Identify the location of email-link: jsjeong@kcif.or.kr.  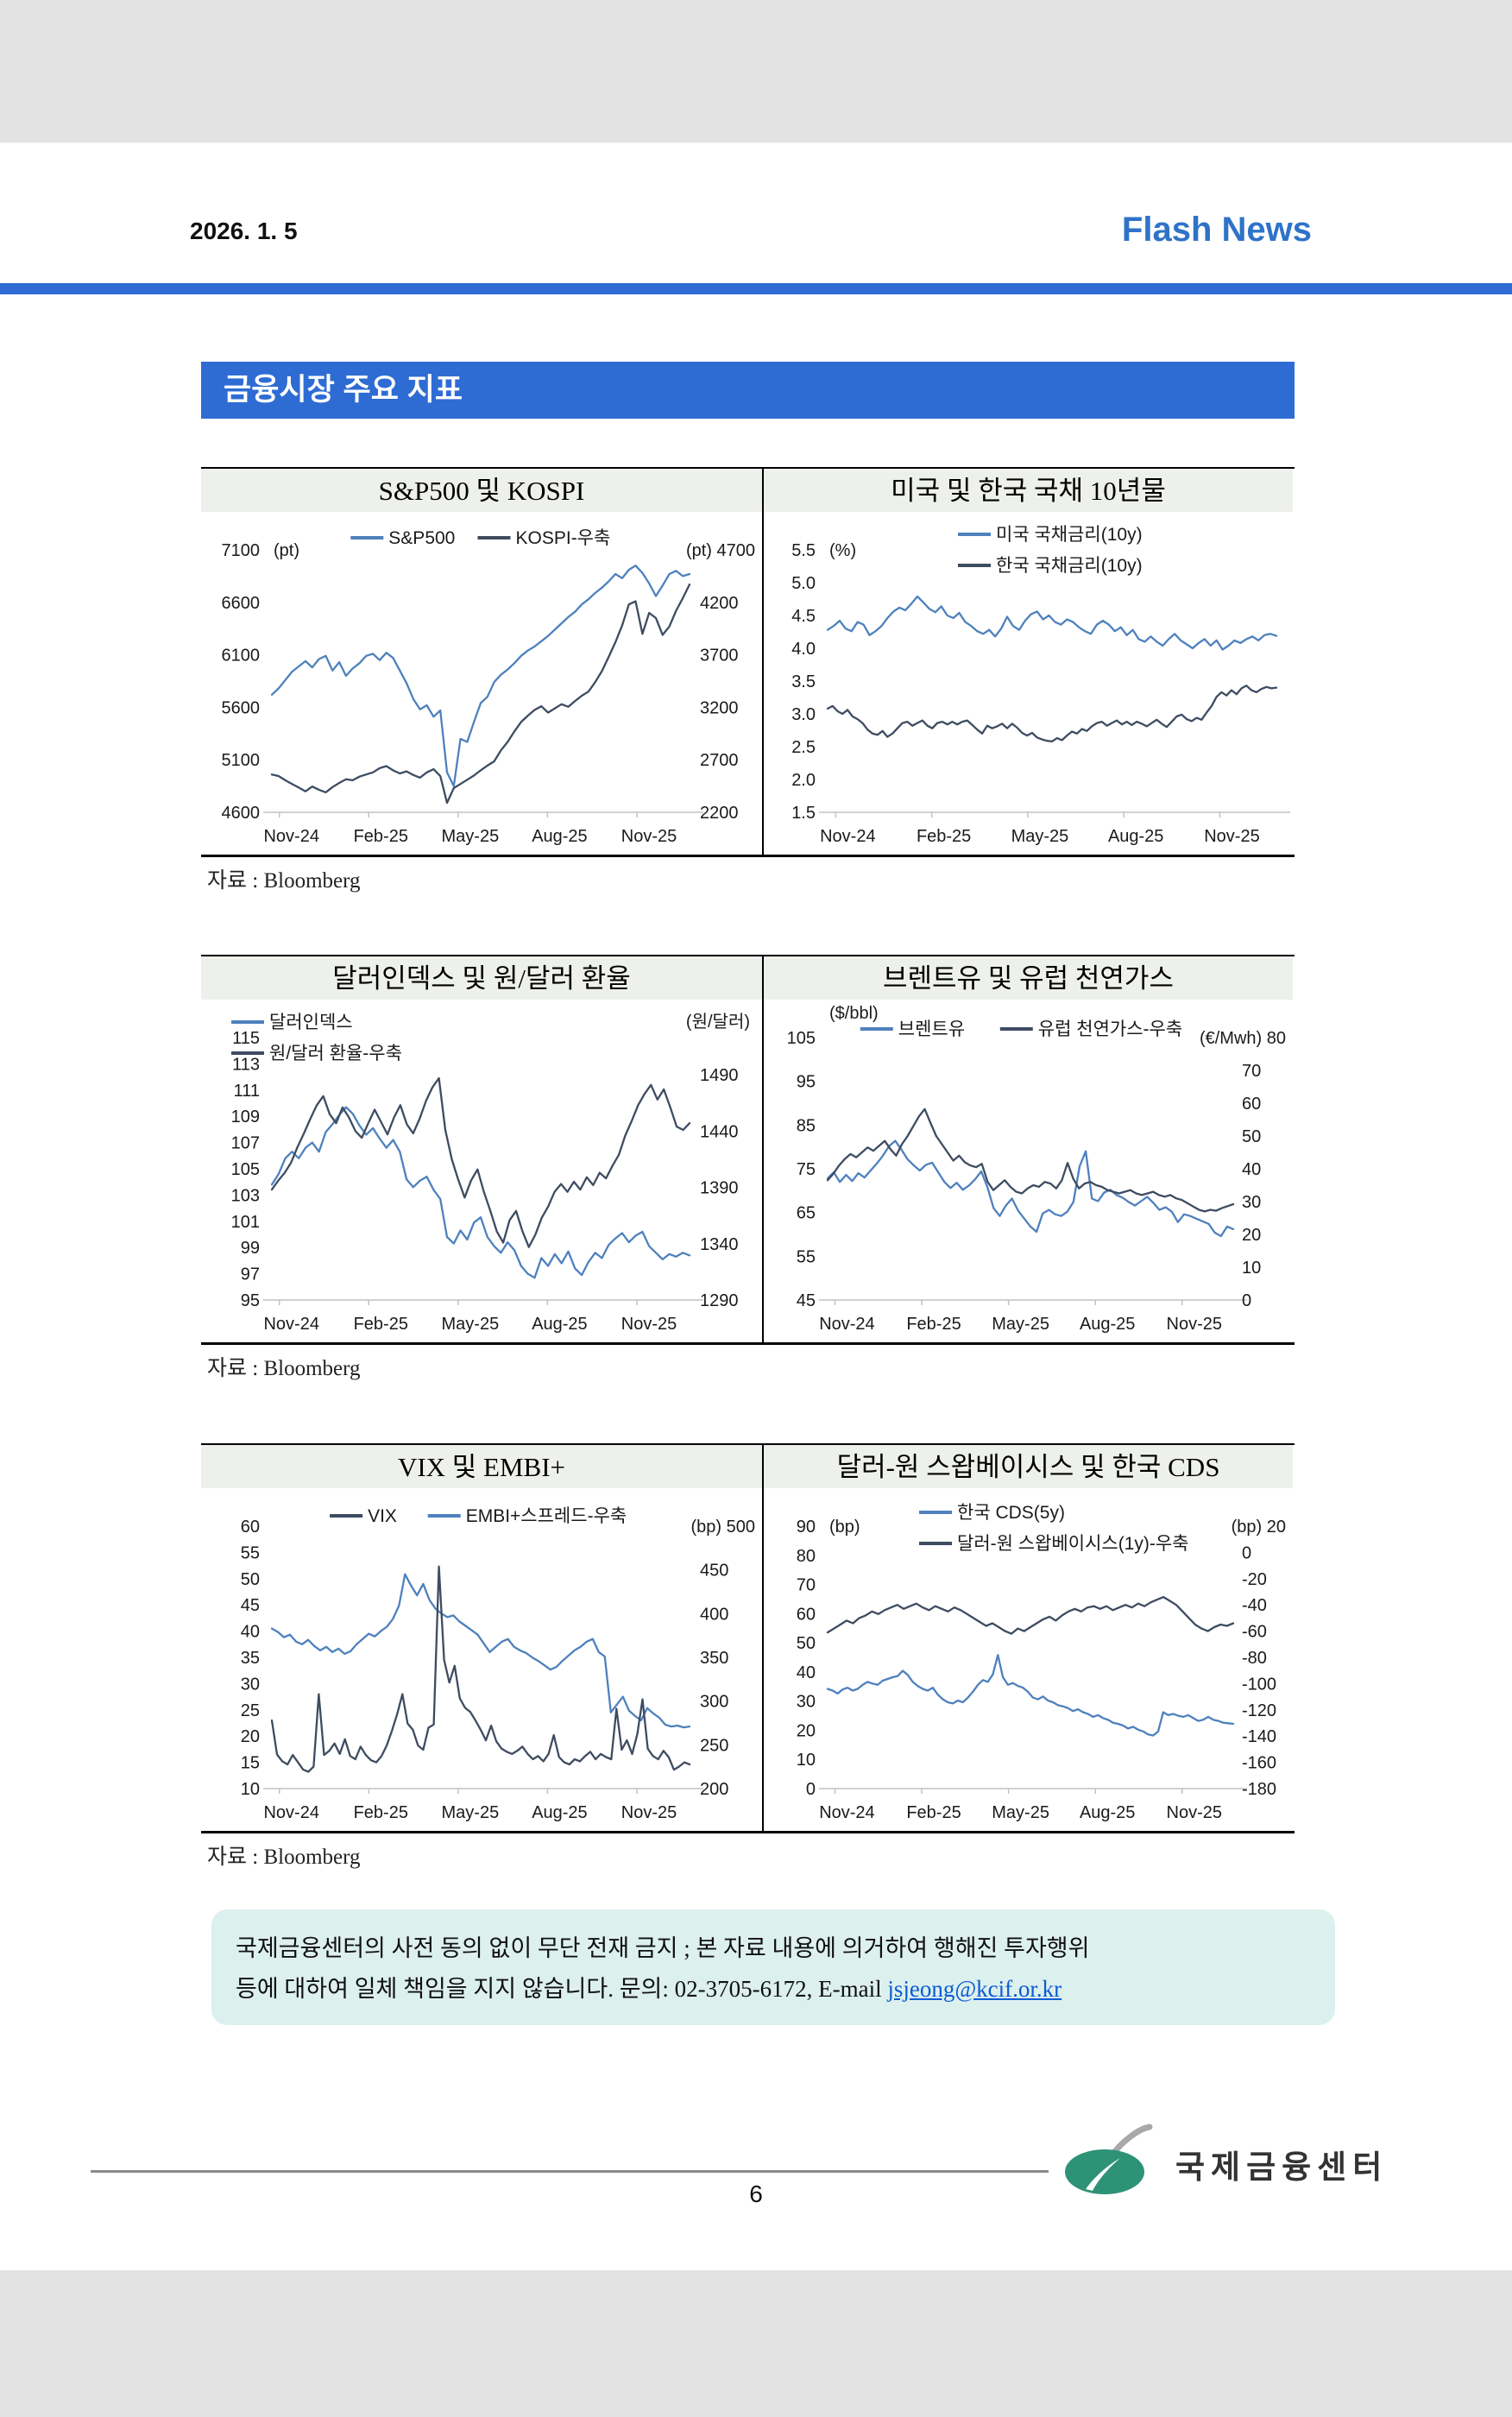
(975, 1989).